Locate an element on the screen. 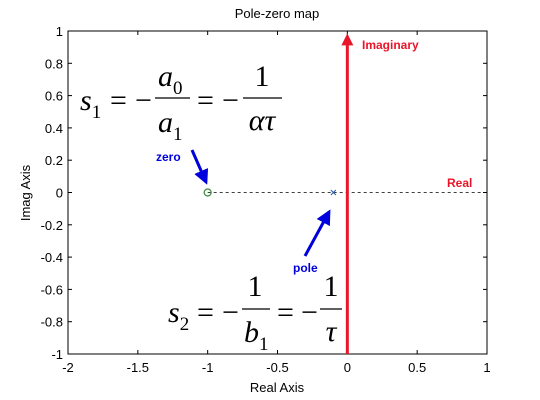 The height and width of the screenshot is (400, 540). pole-marker is located at coordinates (333, 192).